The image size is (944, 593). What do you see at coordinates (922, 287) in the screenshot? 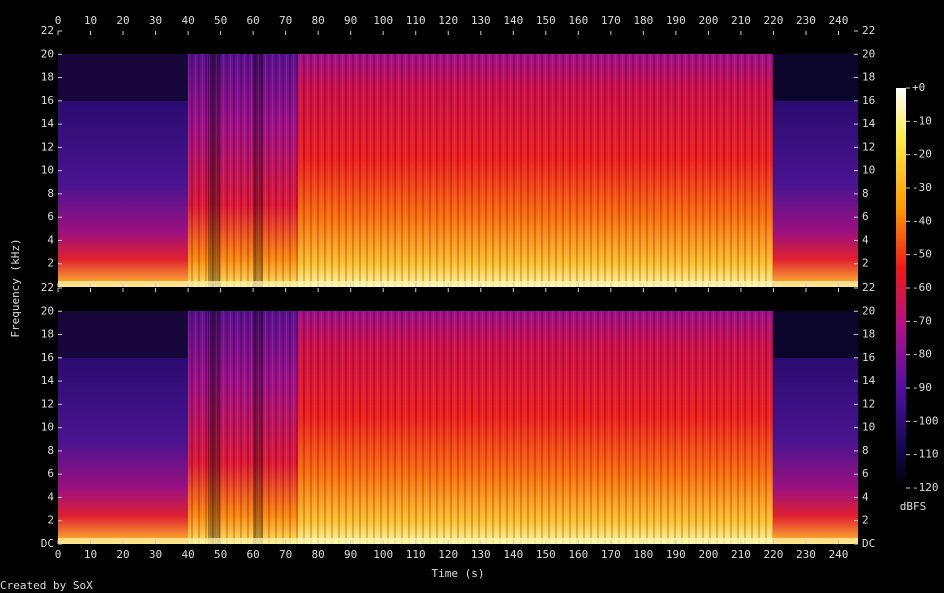
I see `colorbar-tick-label: -60` at bounding box center [922, 287].